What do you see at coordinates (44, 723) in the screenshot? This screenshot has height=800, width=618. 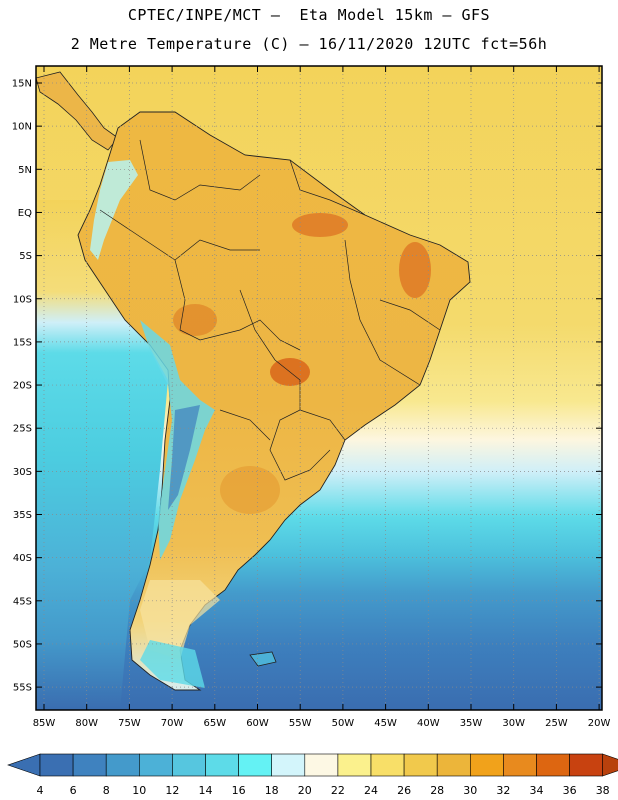 I see `longitude-label: 85W` at bounding box center [44, 723].